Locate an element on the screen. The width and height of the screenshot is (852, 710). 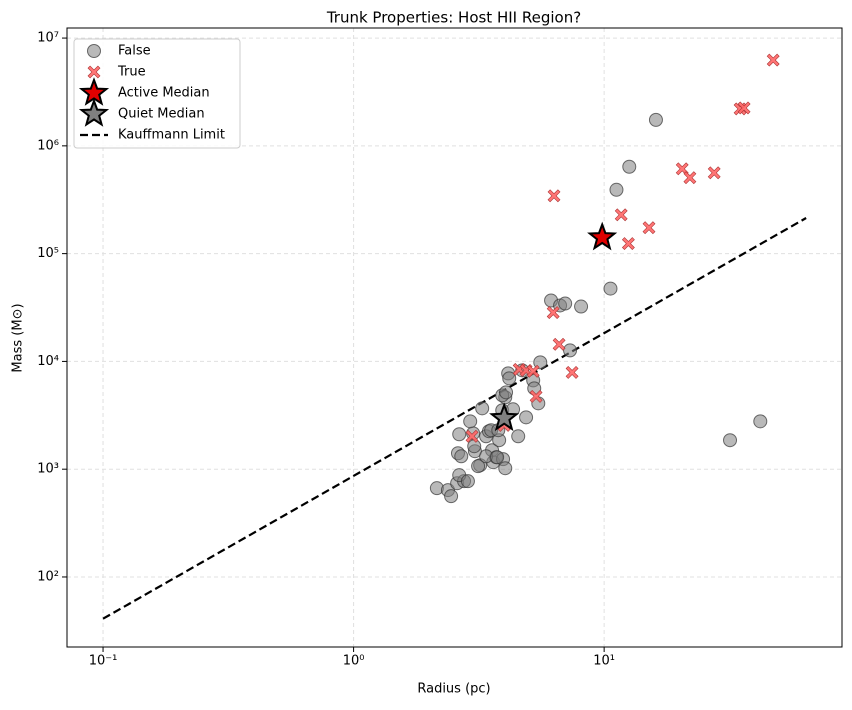
y-tick-label: 10⁶ is located at coordinates (48, 145).